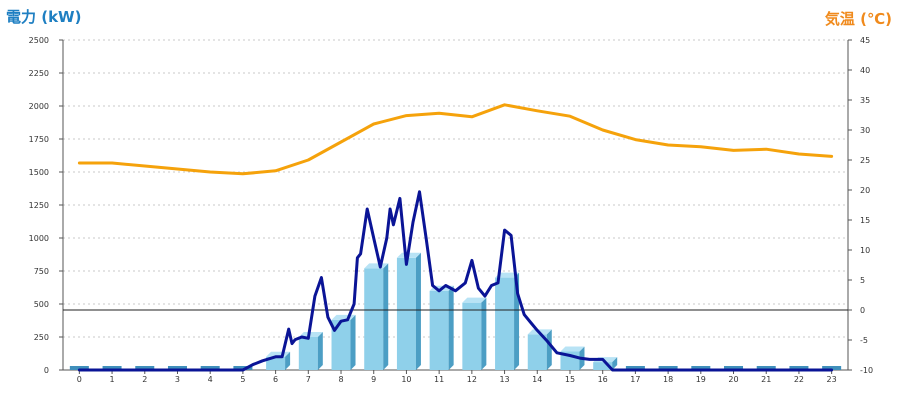 The height and width of the screenshot is (404, 900). Describe the element at coordinates (865, 160) in the screenshot. I see `y-right-tick-label: 25` at that location.